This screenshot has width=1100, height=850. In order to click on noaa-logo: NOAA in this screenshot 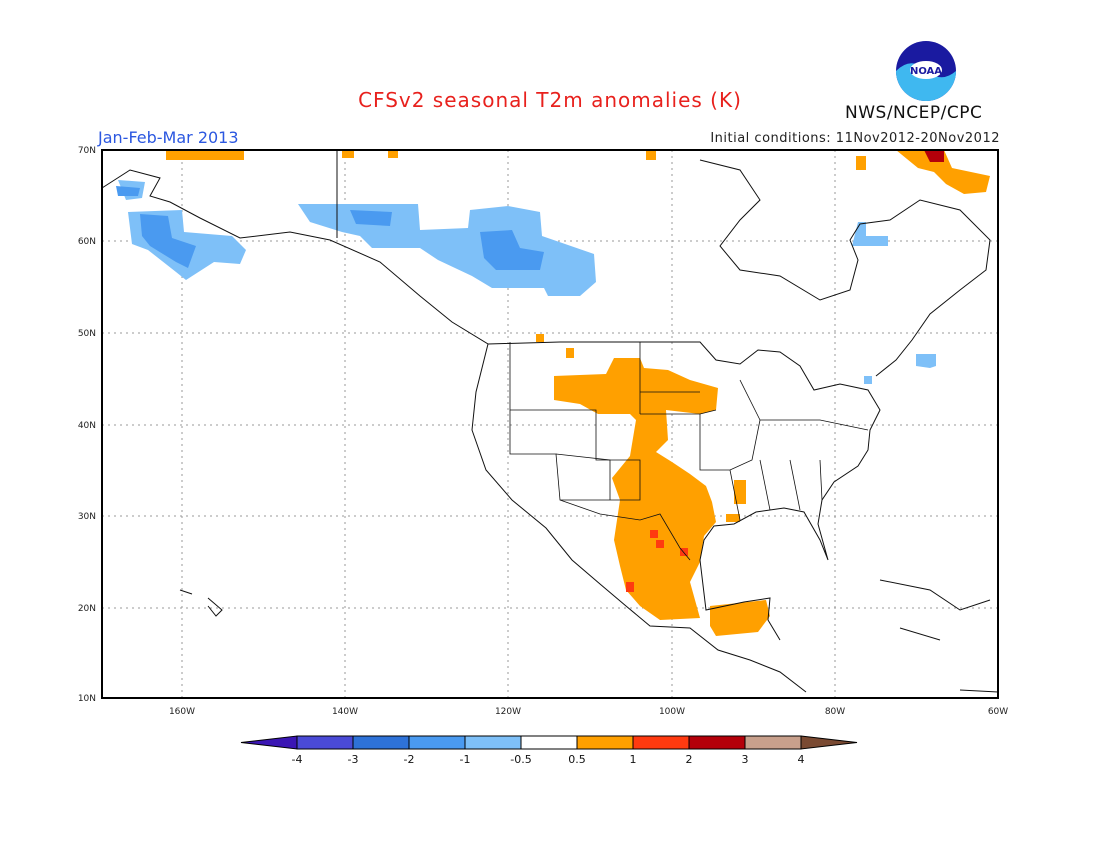, I will do `click(926, 71)`.